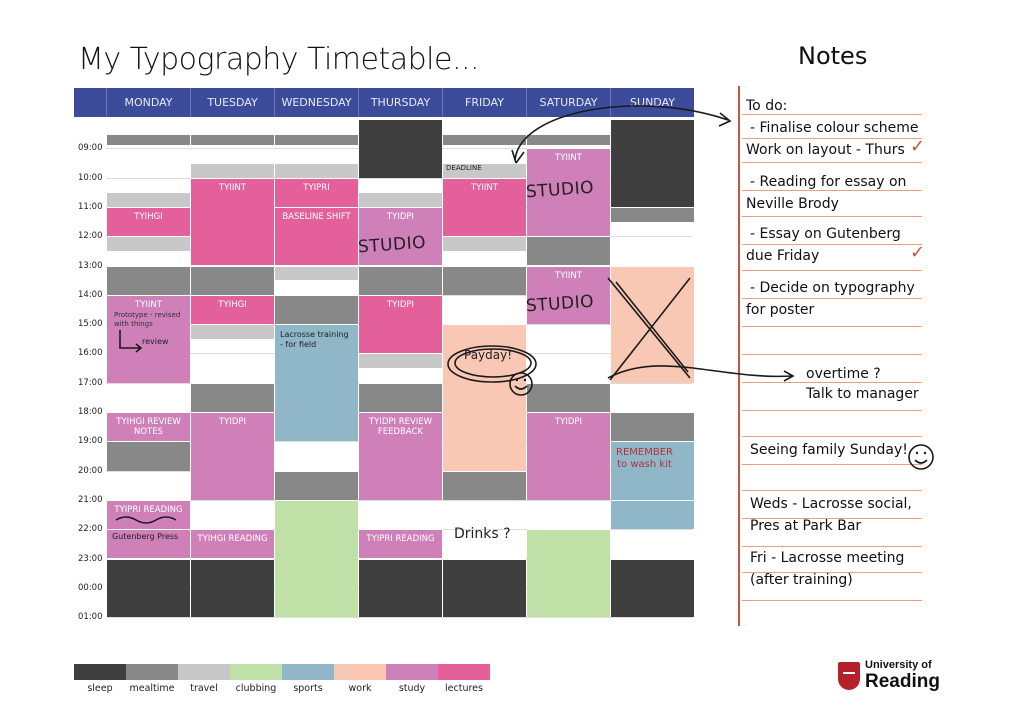  I want to click on block-label: TYIPRI, so click(316, 187).